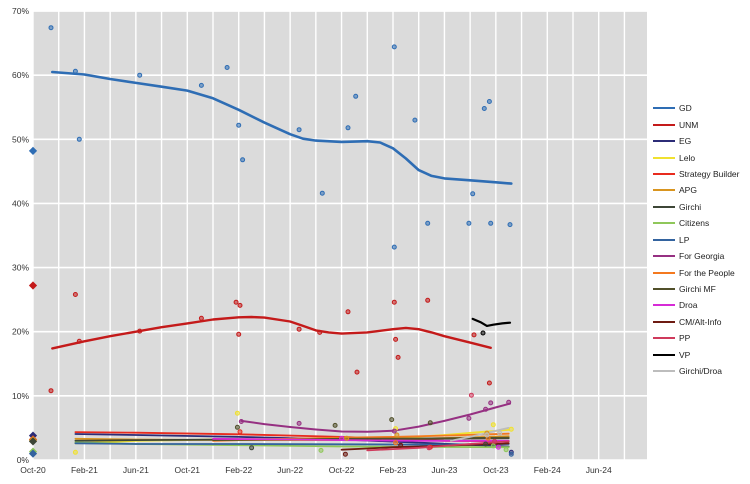 This screenshot has height=484, width=750. Describe the element at coordinates (493, 446) in the screenshot. I see `poll-point-citizens` at that location.